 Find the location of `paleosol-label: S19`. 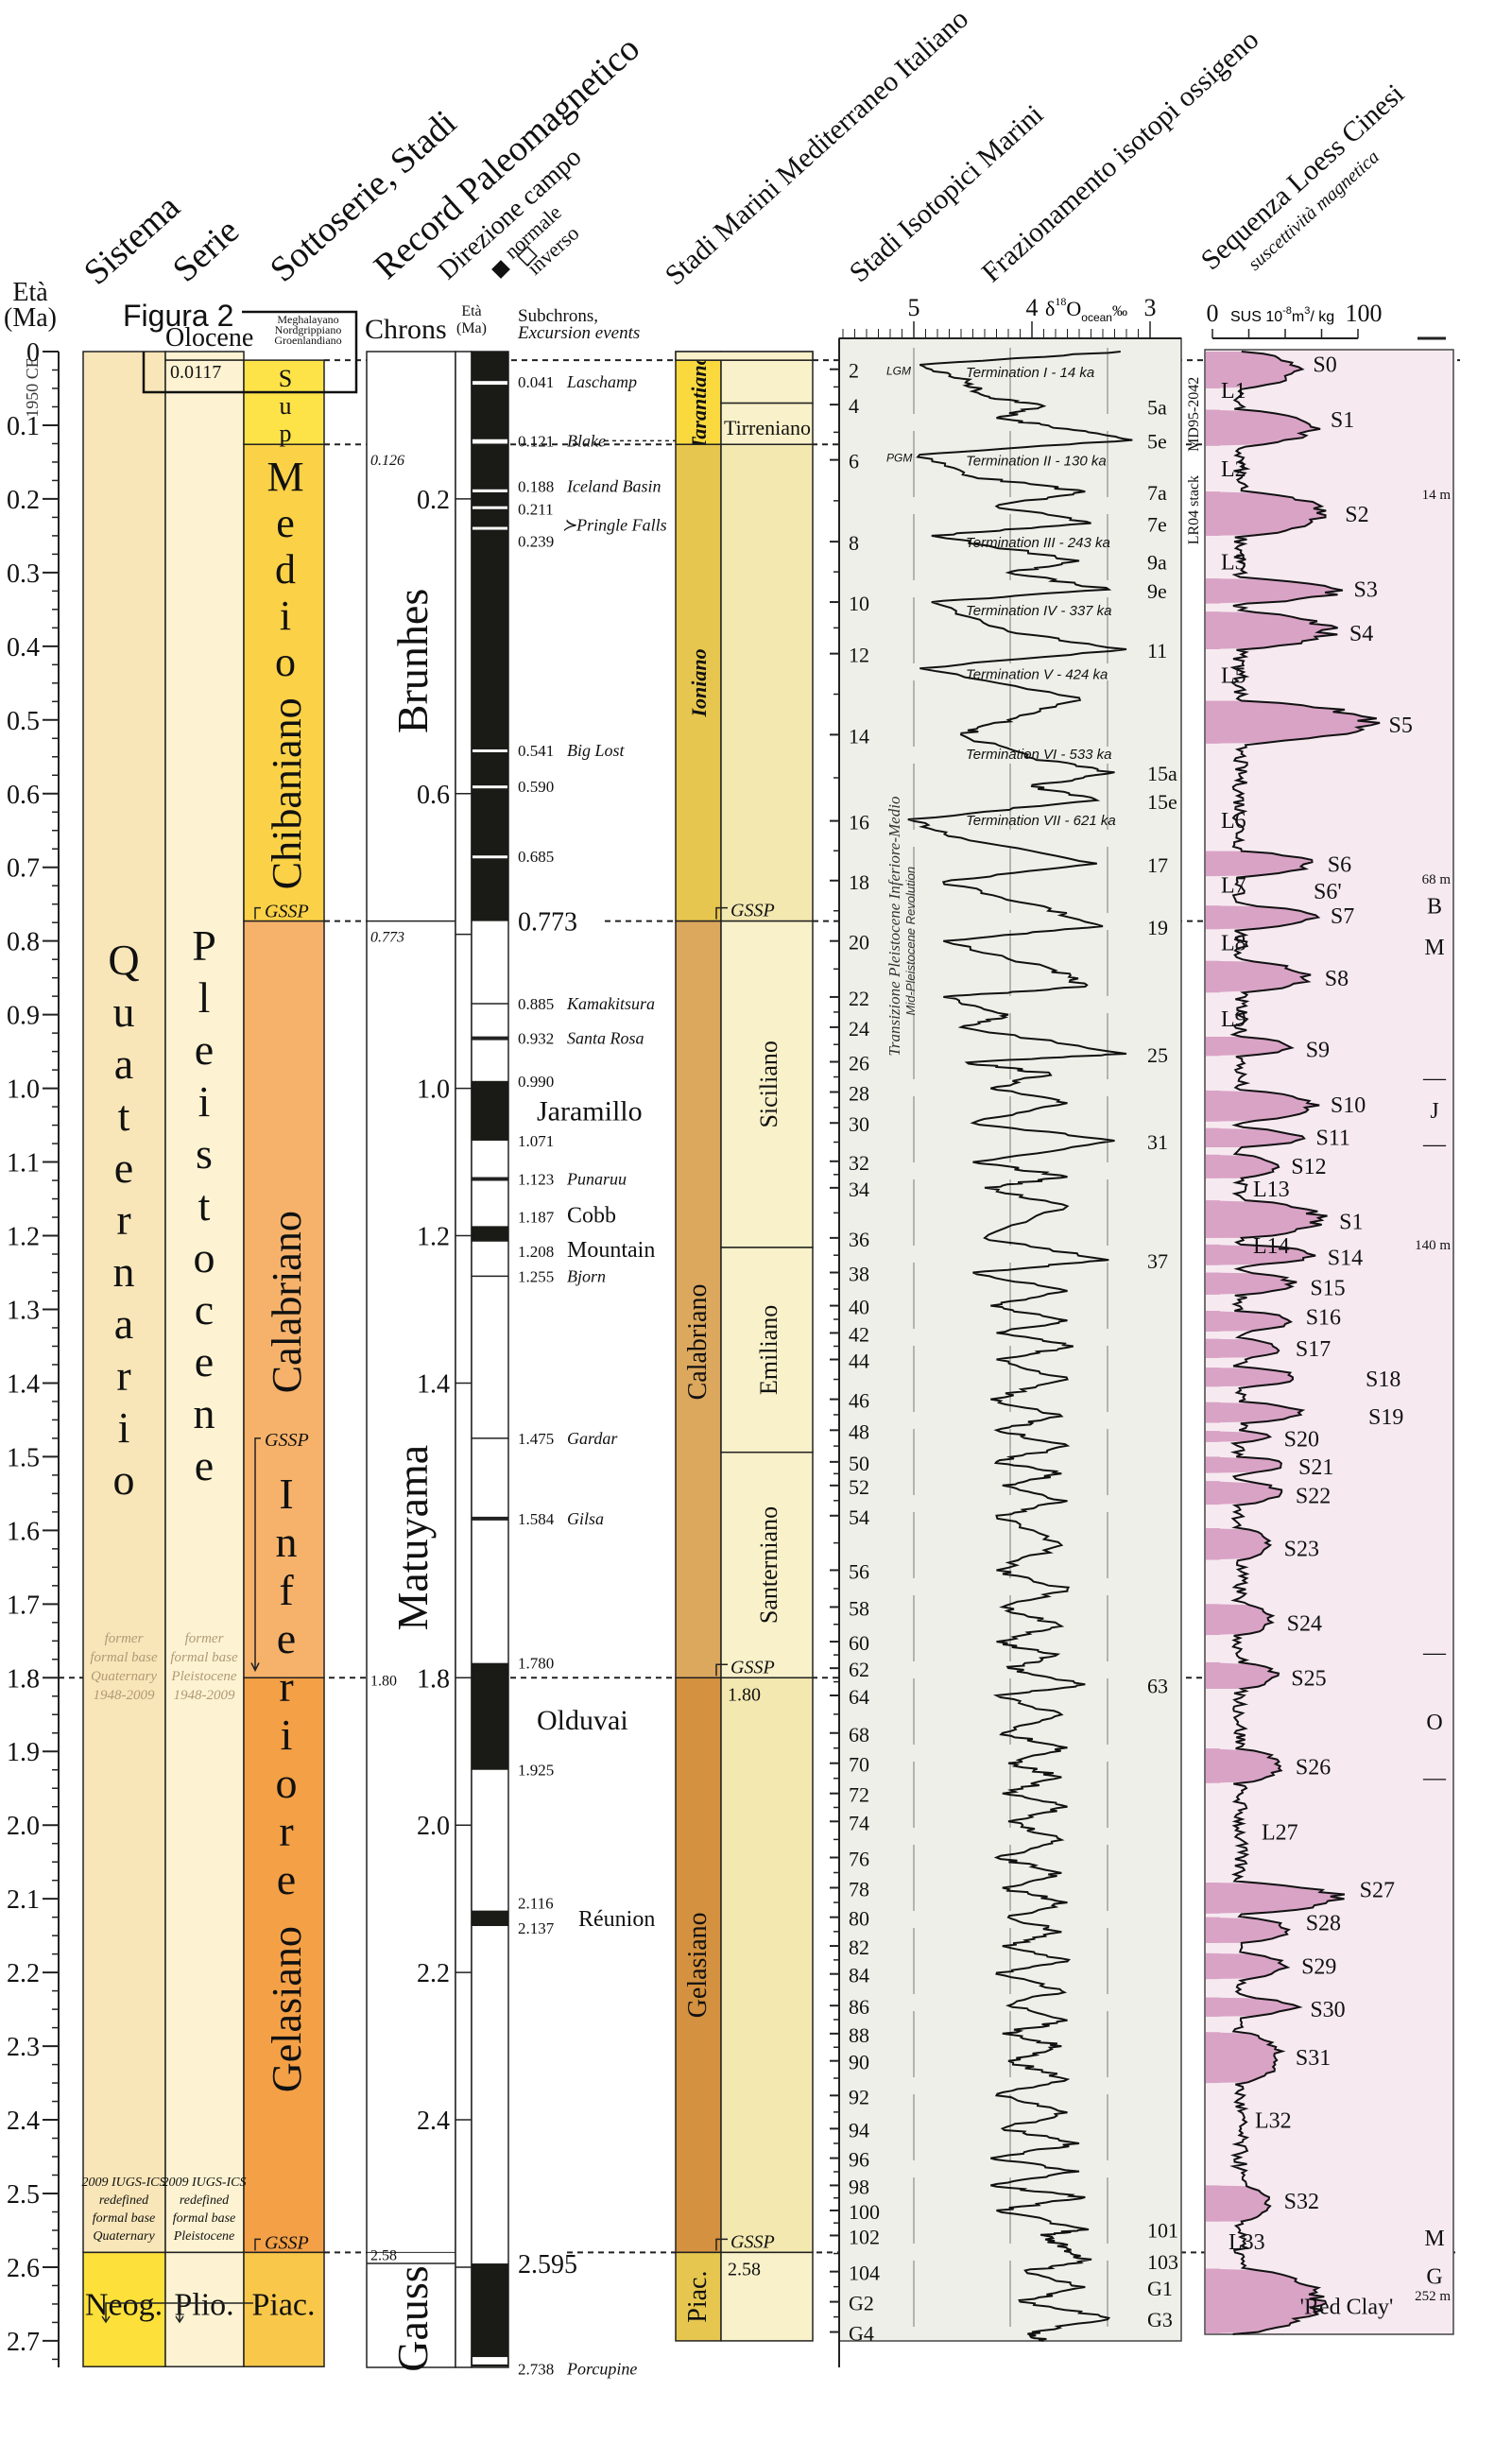

paleosol-label: S19 is located at coordinates (1385, 1417).